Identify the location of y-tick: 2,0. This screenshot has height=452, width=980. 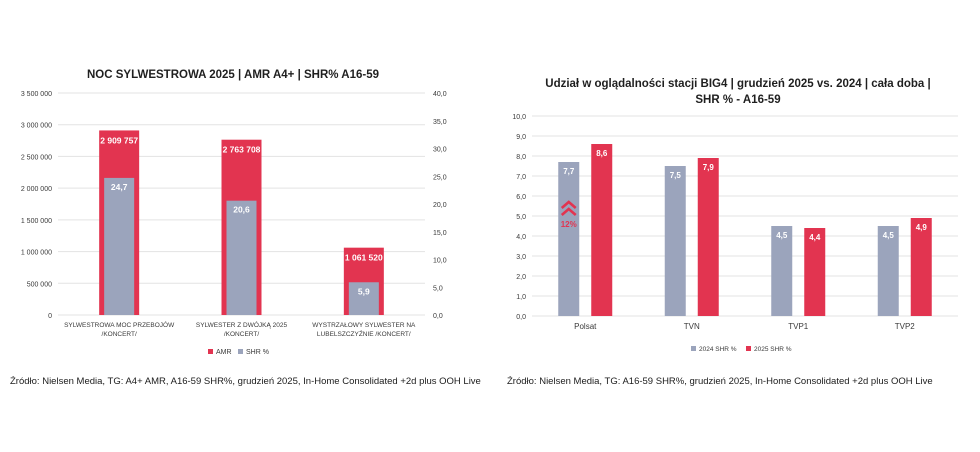
(521, 277).